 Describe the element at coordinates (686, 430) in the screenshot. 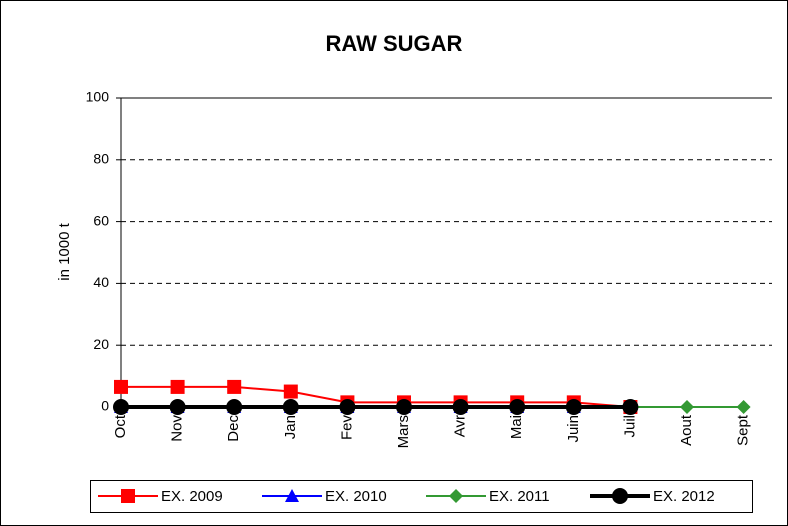

I see `x-tick-label: Aout` at that location.